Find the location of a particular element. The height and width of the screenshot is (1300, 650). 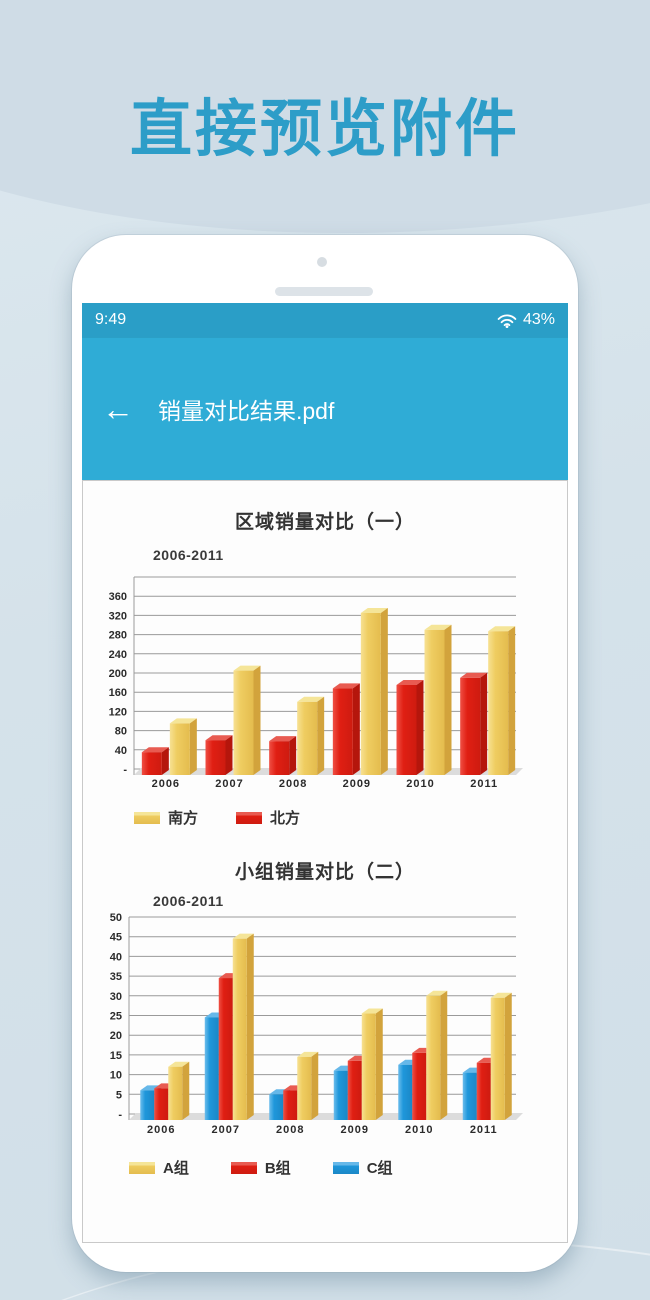

chart-2-subtitle: 2006-2011 is located at coordinates (188, 901).